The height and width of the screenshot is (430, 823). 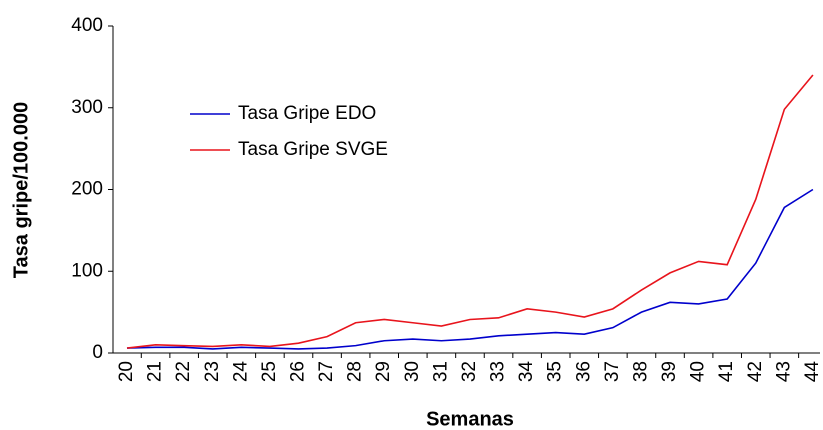 What do you see at coordinates (612, 371) in the screenshot?
I see `x-tick-label: 37` at bounding box center [612, 371].